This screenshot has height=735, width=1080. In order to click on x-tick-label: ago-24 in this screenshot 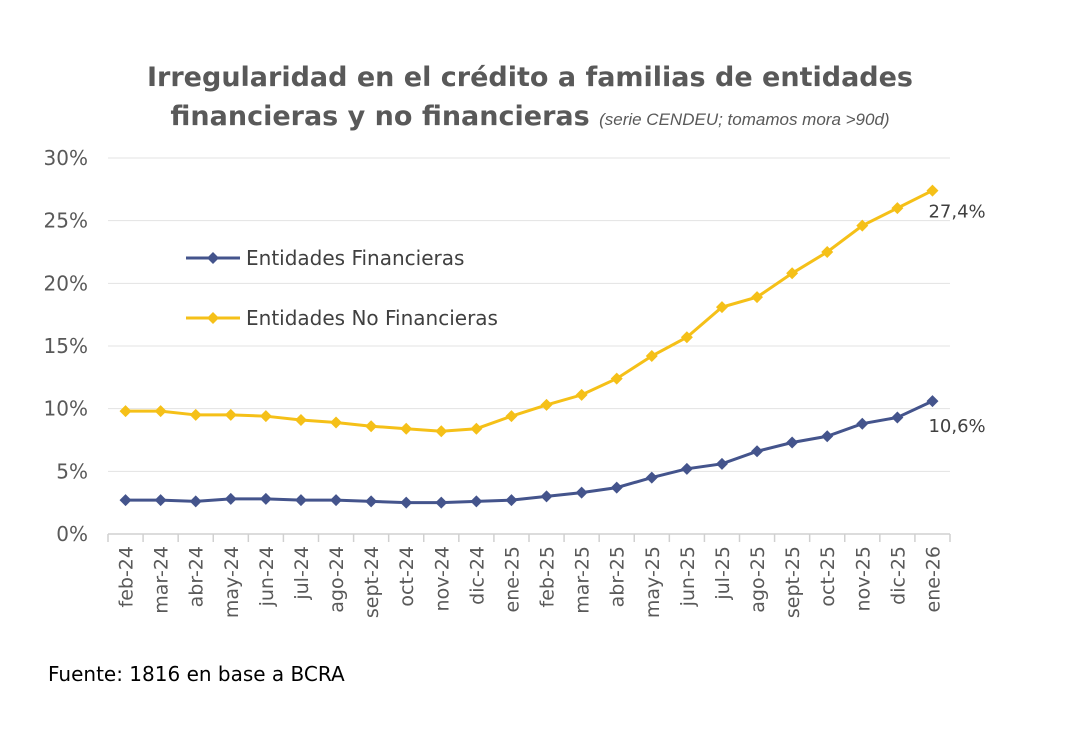, I will do `click(337, 579)`.